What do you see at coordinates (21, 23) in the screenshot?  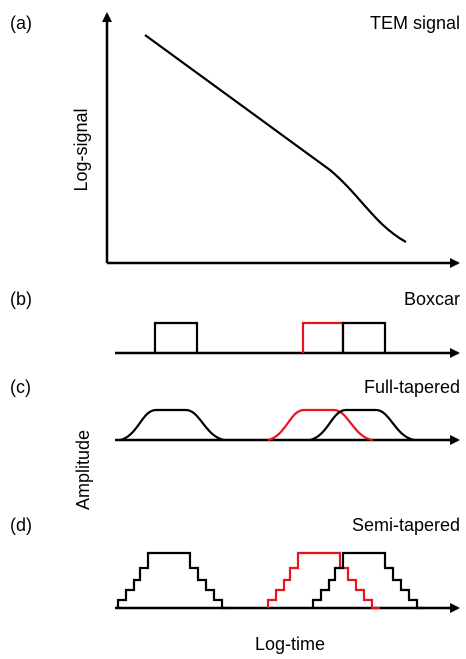 I see `panel-label: (a)` at bounding box center [21, 23].